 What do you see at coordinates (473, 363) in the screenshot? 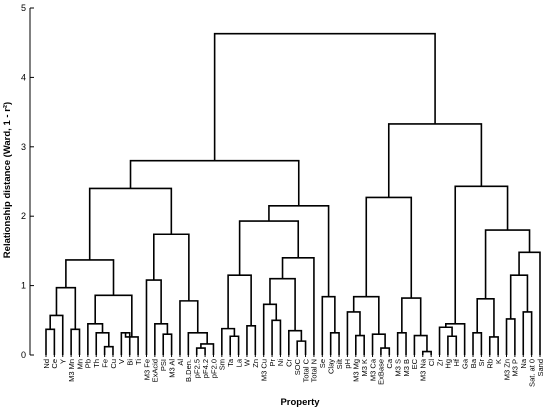
I see `leaf-label: Ba` at bounding box center [473, 363].